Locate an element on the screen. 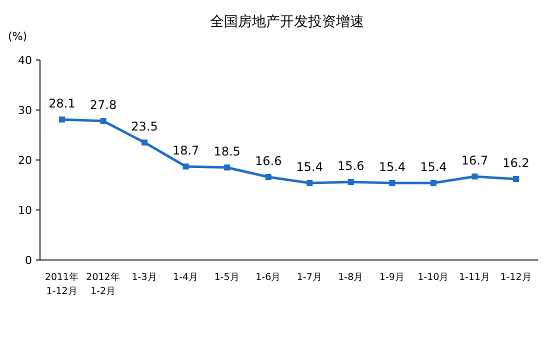 This screenshot has height=337, width=554. data-label: 16.2 is located at coordinates (516, 163).